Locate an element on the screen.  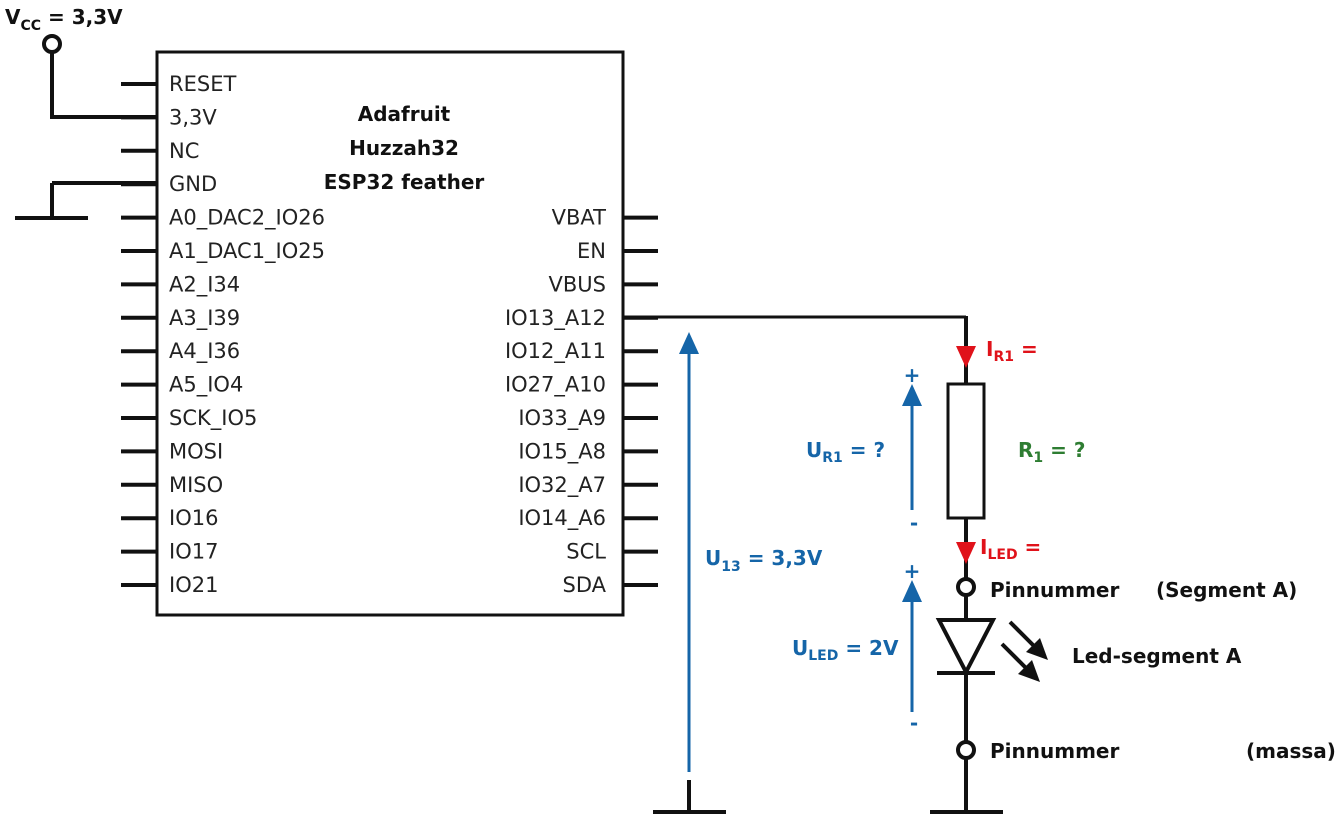
left-pin-label: SCK_IO5 is located at coordinates (213, 418).